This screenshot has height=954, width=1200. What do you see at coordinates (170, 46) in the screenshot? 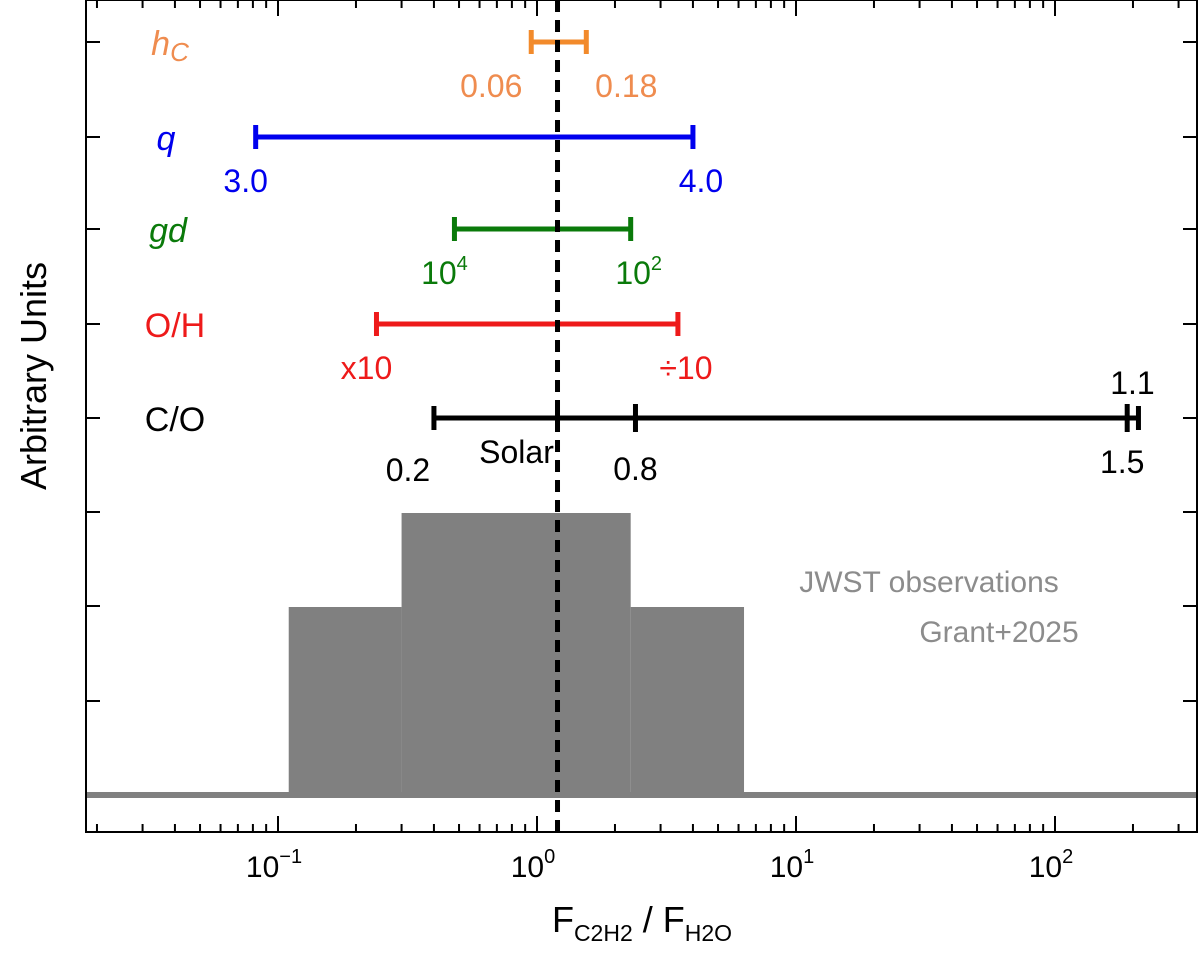
I see `range-name: hC` at bounding box center [170, 46].